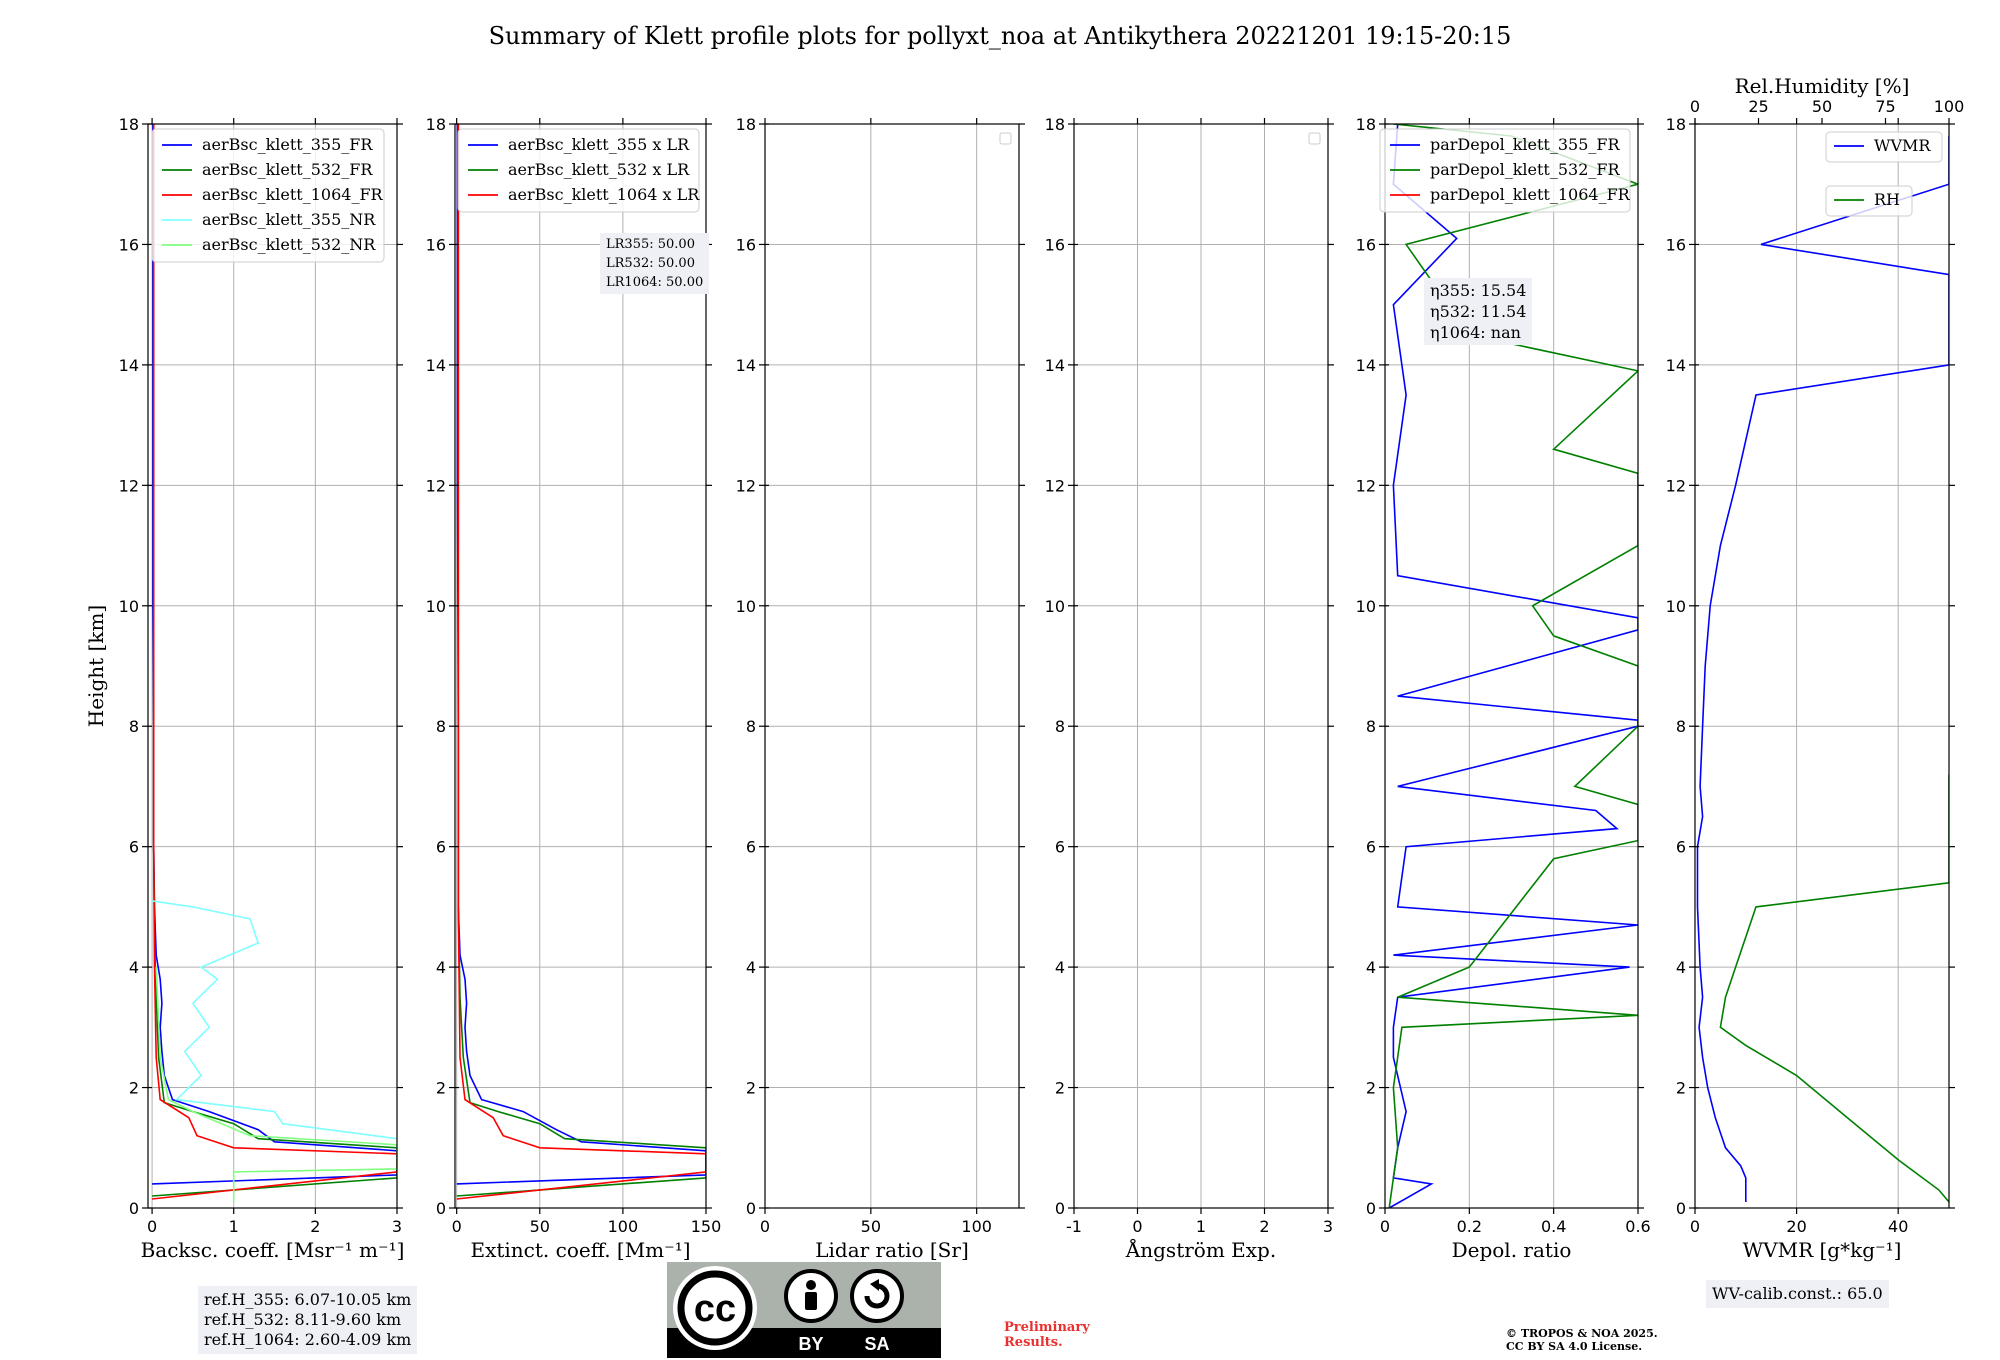  Describe the element at coordinates (274, 654) in the screenshot. I see `series-aerBsc_klett_355_FR` at that location.